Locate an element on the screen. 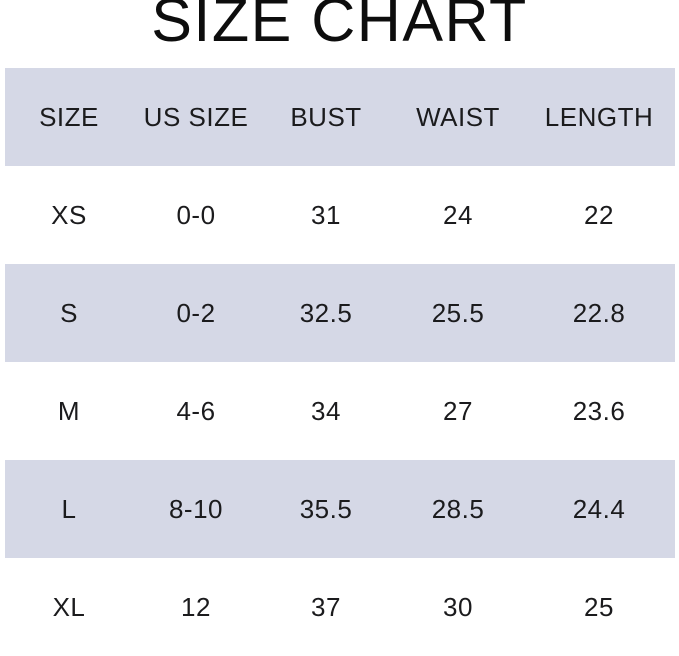 This screenshot has width=679, height=656. column-header-bust: BUST is located at coordinates (326, 116).